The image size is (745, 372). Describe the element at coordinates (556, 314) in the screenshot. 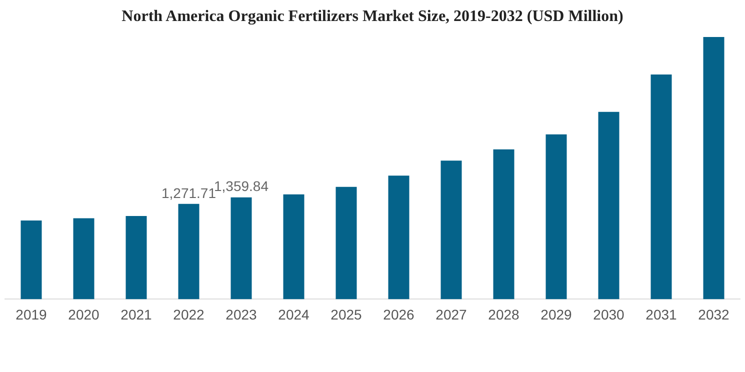

I see `x-tick-label: 2029` at that location.